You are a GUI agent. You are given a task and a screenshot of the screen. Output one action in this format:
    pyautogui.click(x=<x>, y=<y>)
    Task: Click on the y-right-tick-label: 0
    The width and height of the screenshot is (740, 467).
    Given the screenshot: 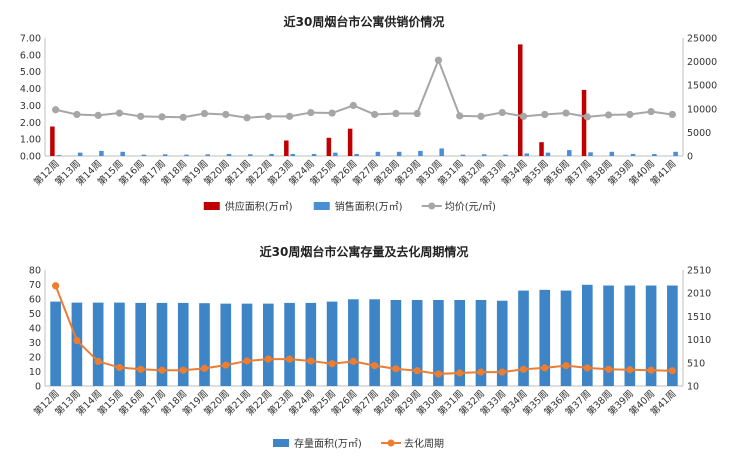 What is the action you would take?
    pyautogui.click(x=690, y=157)
    